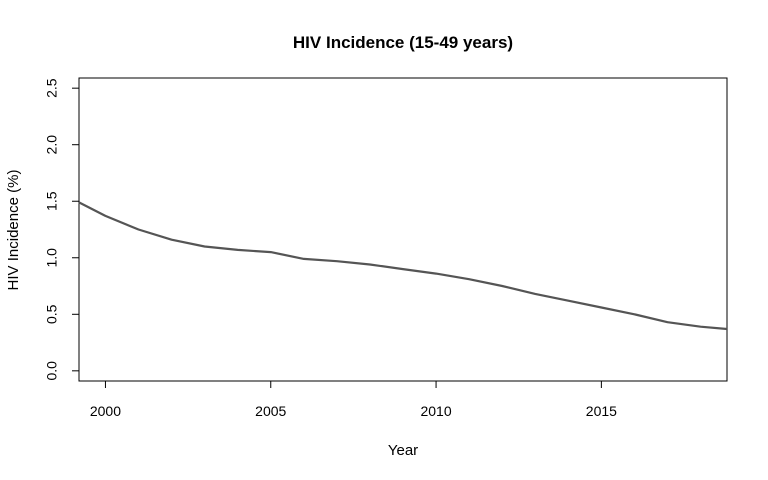 The width and height of the screenshot is (768, 480). What do you see at coordinates (61, 229) in the screenshot?
I see `y-axis: 0.0 0.5 1.0 1.5 2.0 2.5` at bounding box center [61, 229].